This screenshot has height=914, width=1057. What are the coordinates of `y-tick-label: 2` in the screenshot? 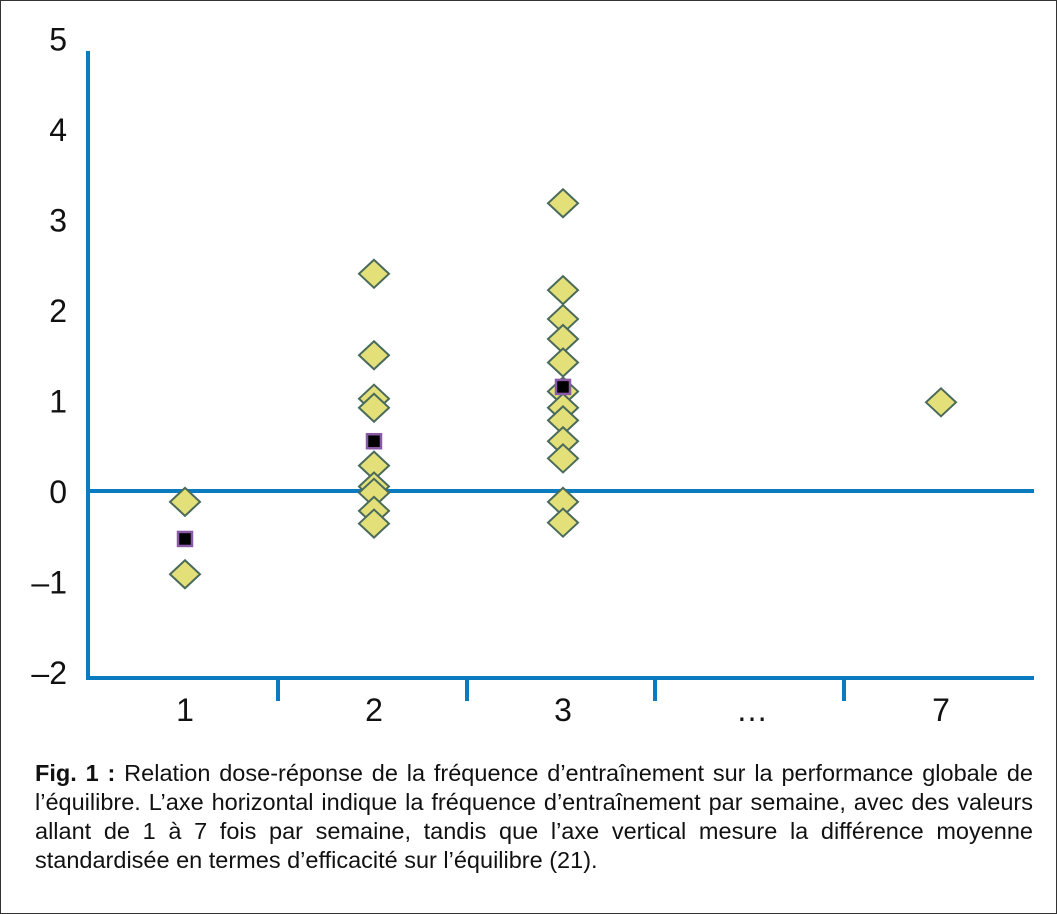 It's located at (58, 311).